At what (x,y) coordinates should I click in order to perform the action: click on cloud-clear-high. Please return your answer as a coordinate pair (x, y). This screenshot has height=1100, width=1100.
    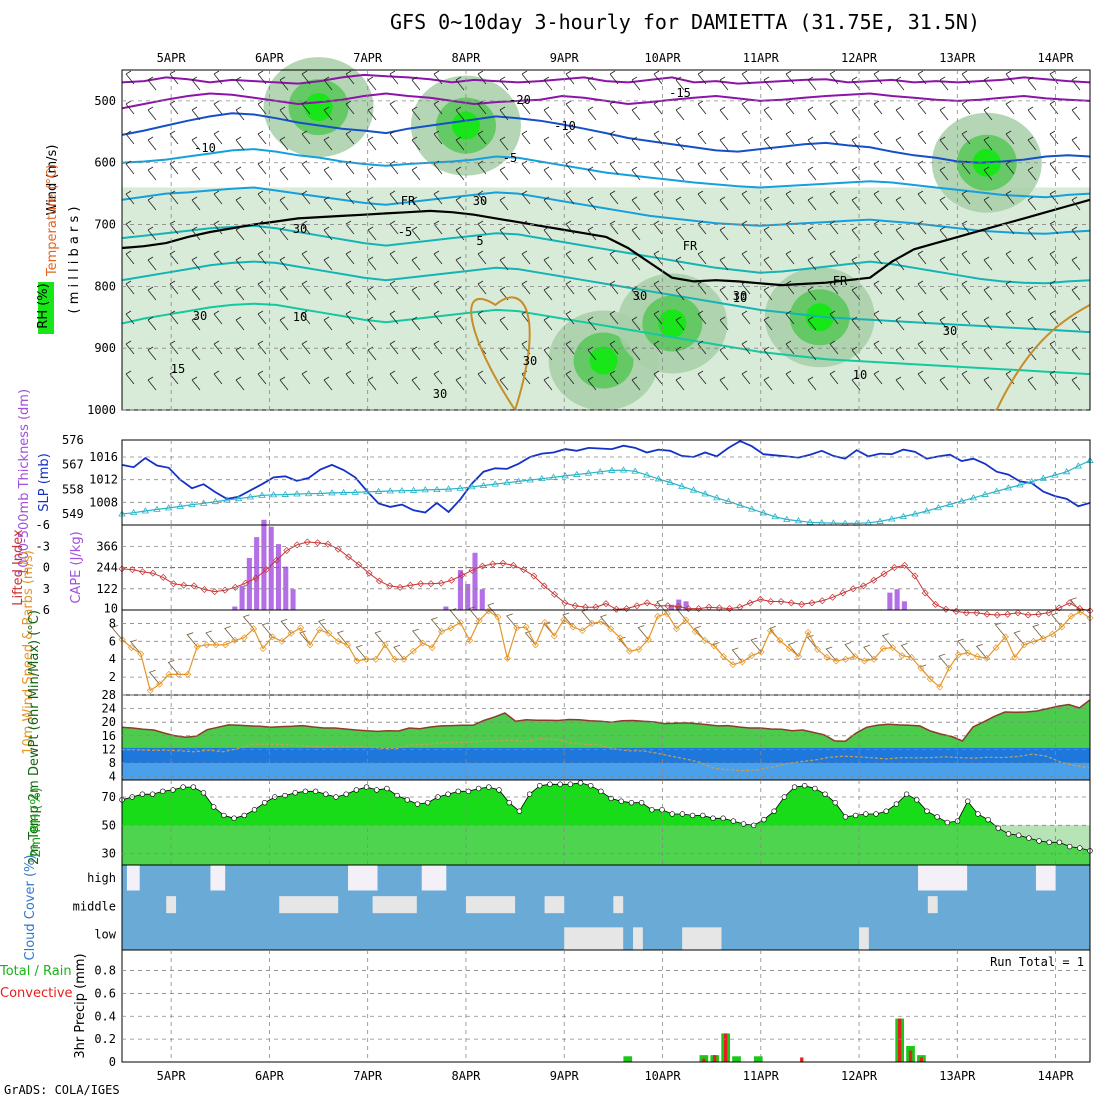
    Looking at the image, I should click on (434, 878).